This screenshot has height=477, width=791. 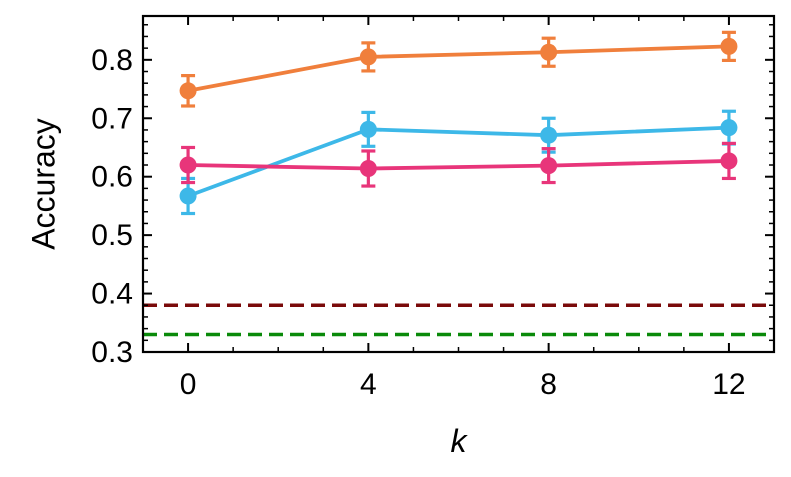 What do you see at coordinates (728, 384) in the screenshot?
I see `x-tick-label: 12` at bounding box center [728, 384].